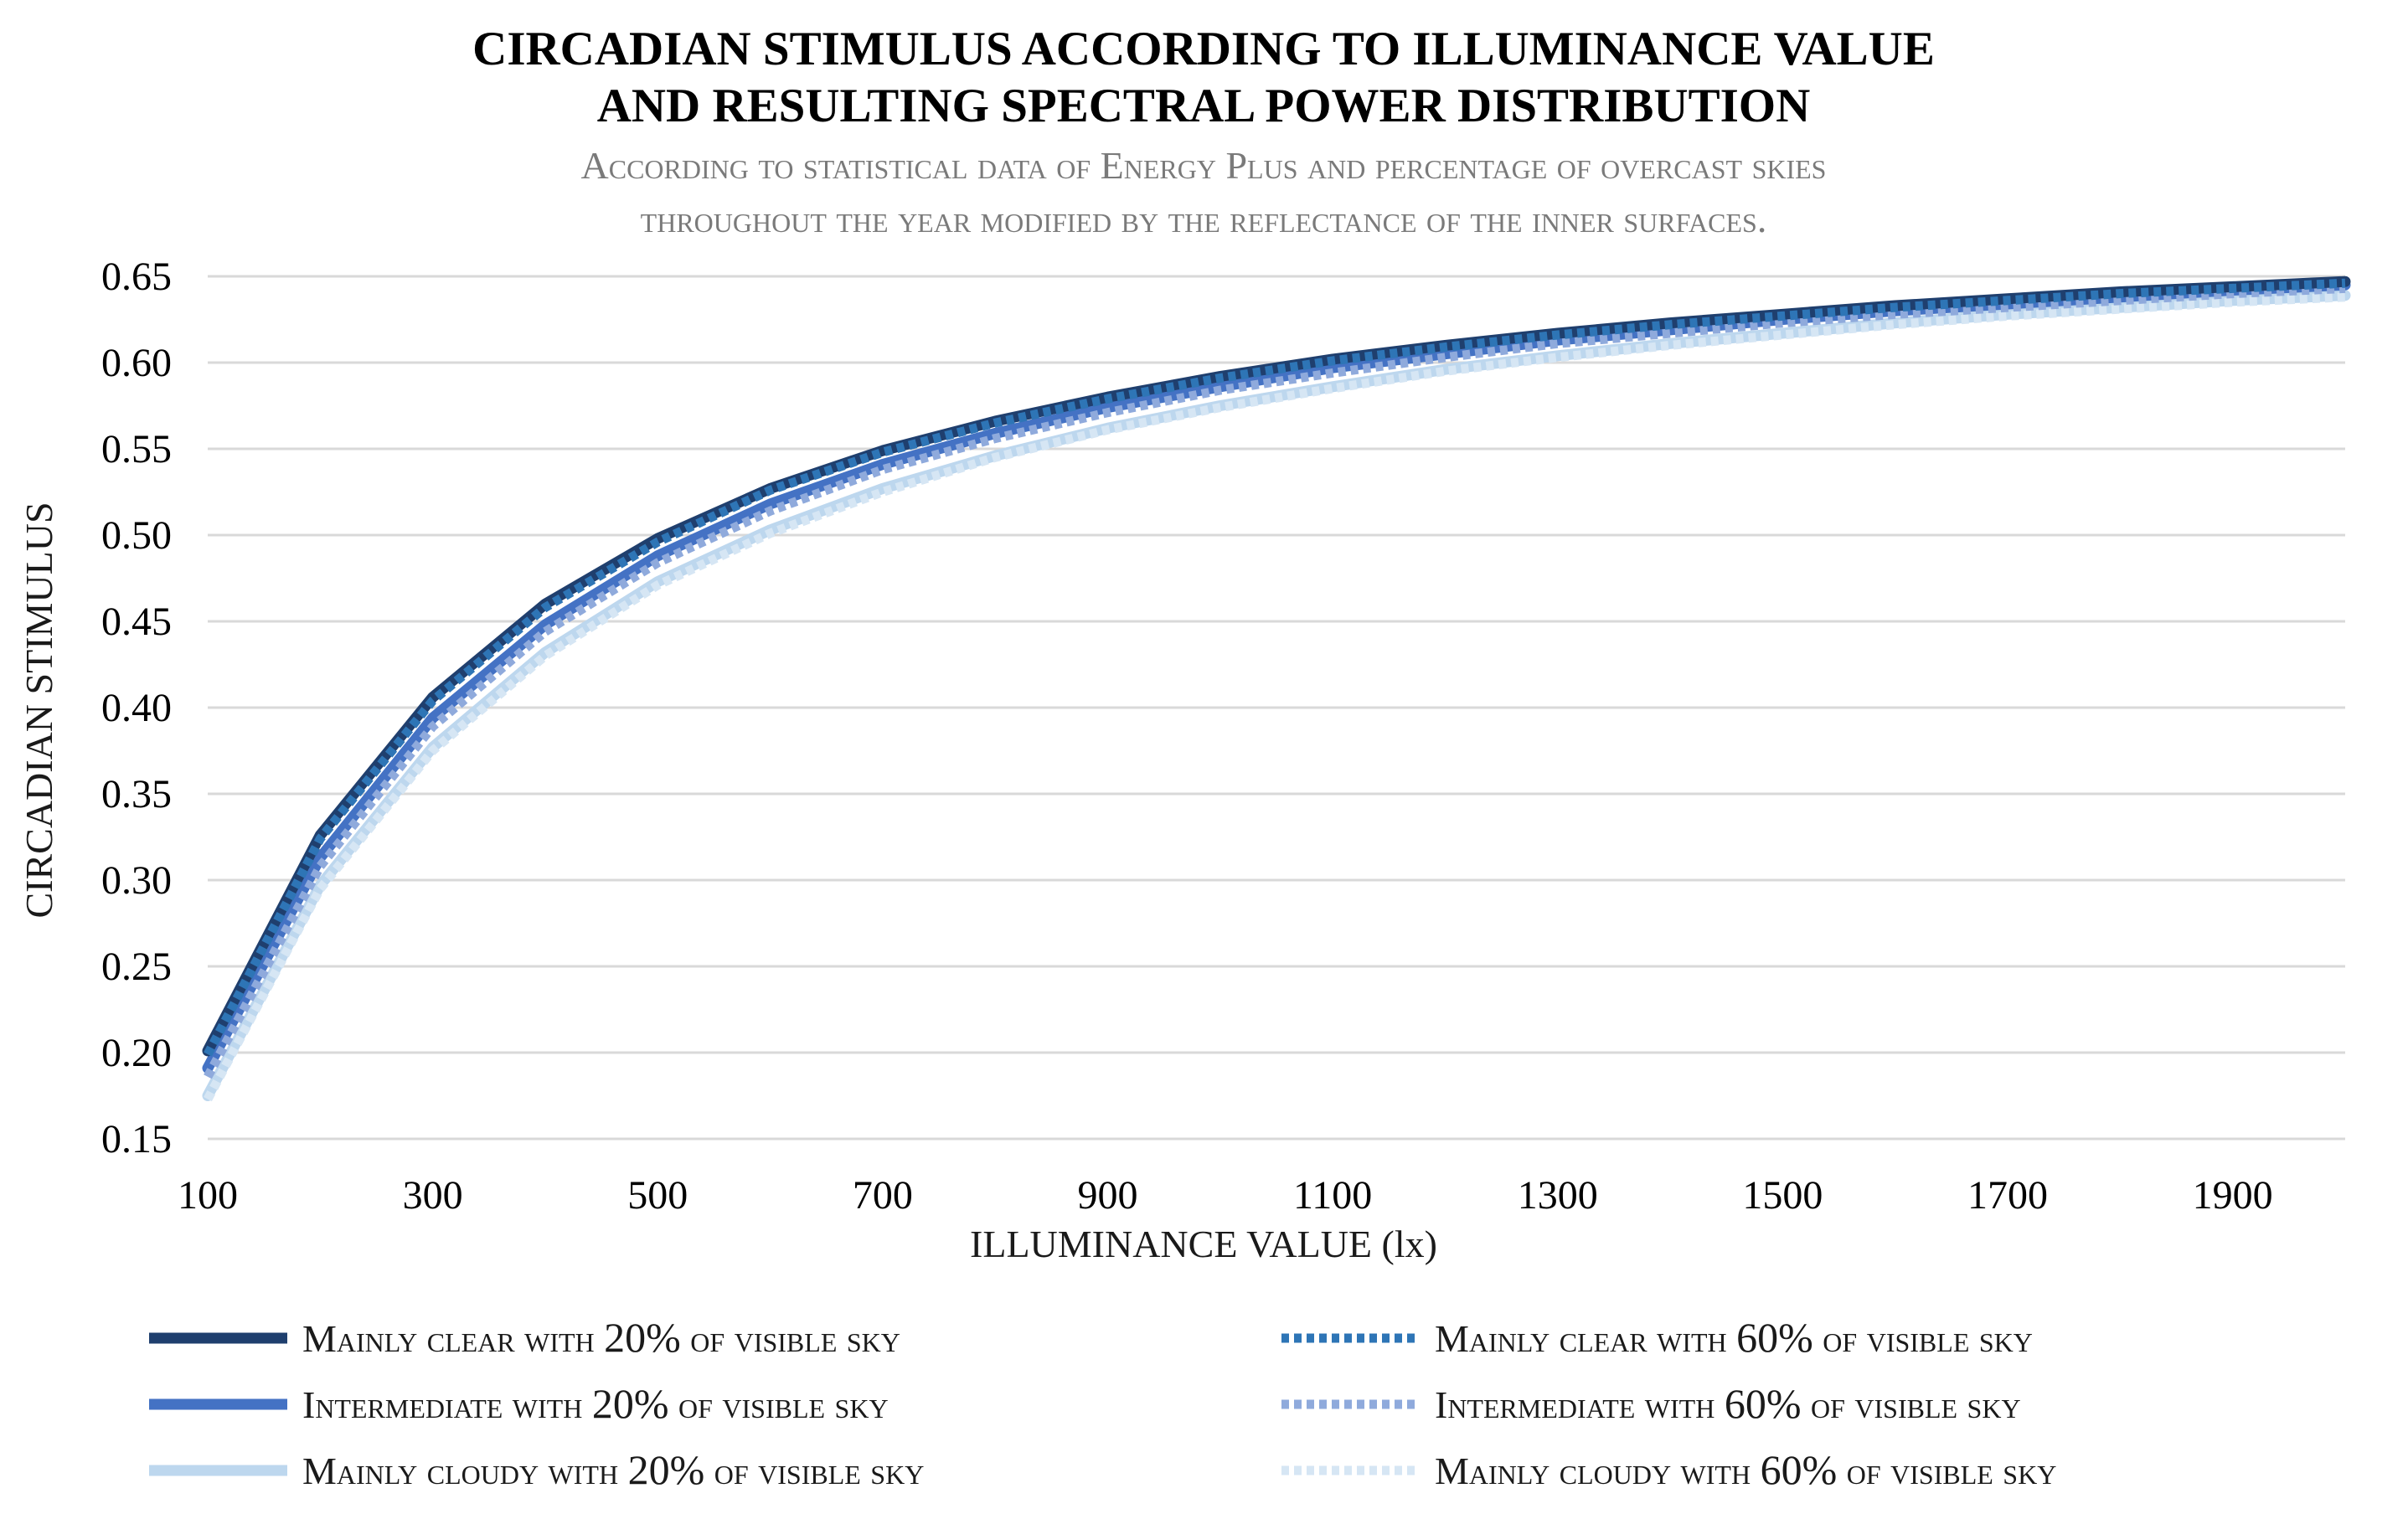 This screenshot has height=1514, width=2408. What do you see at coordinates (447, 1404) in the screenshot?
I see `legend-label-prefix: Intermediate with` at bounding box center [447, 1404].